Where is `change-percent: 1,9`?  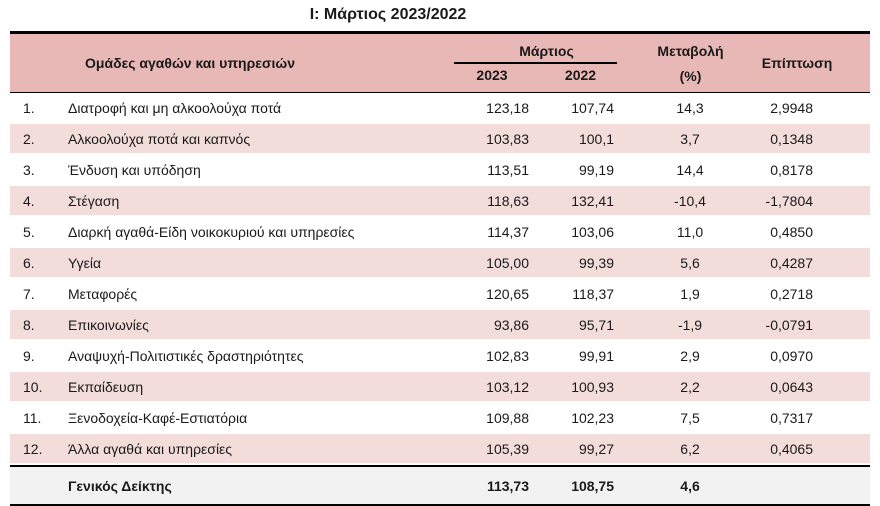 change-percent: 1,9 is located at coordinates (680, 294).